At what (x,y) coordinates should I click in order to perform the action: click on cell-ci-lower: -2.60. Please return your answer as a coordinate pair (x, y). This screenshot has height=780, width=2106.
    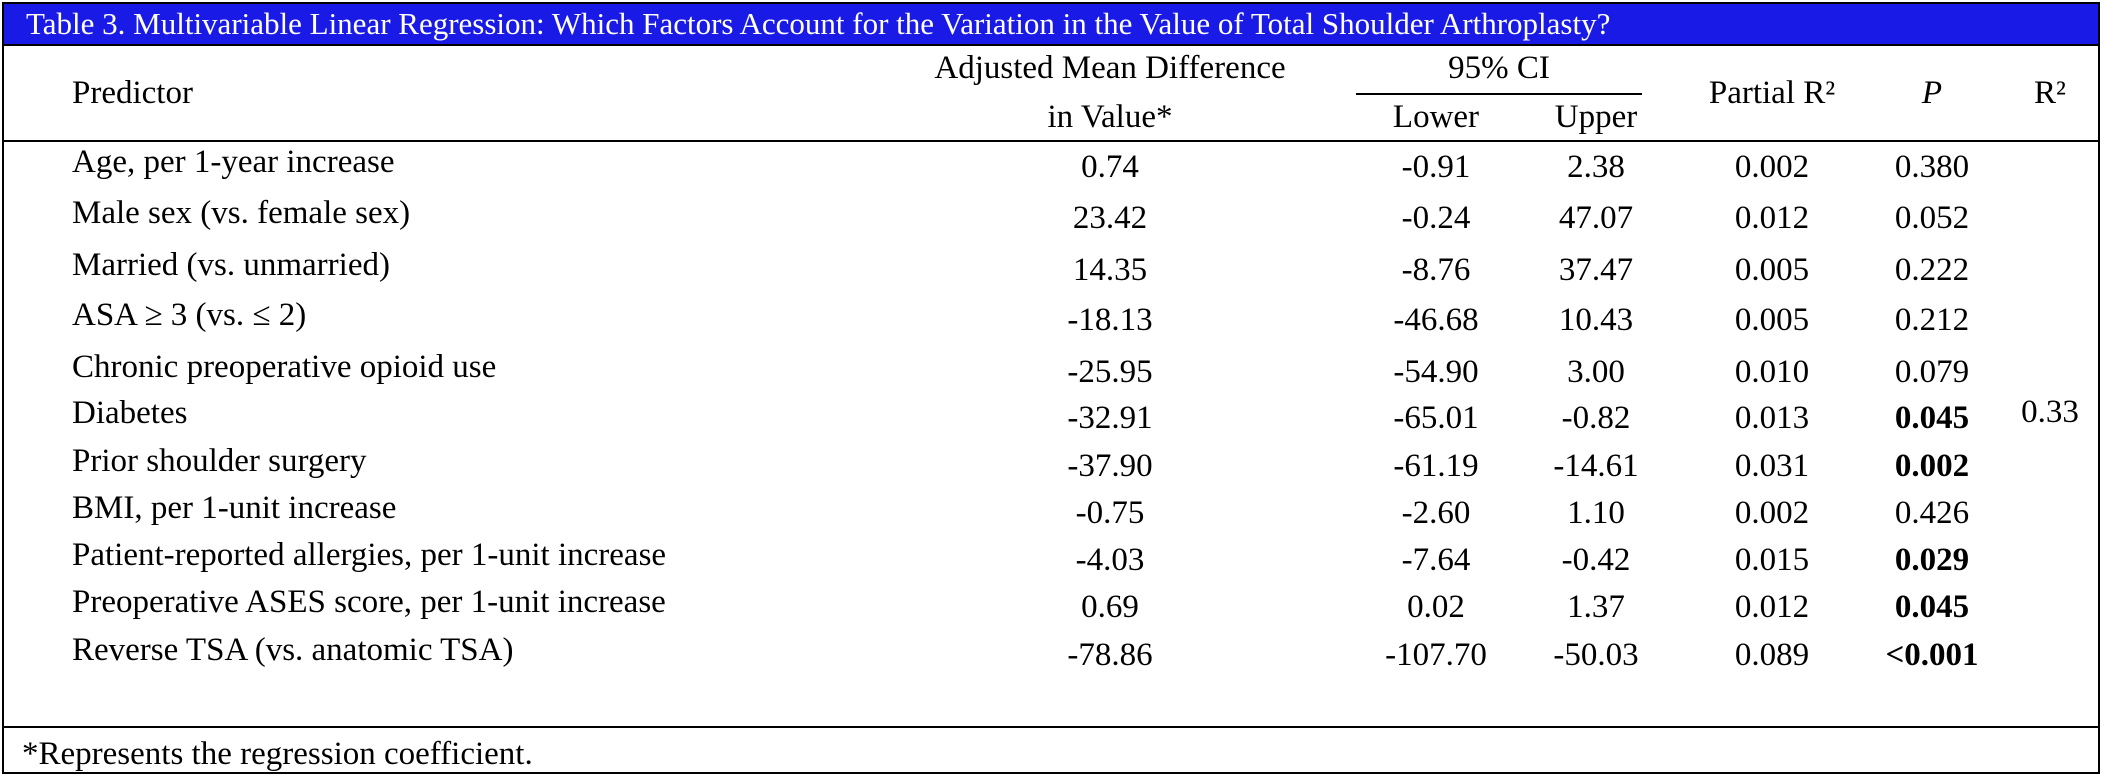
    Looking at the image, I should click on (1436, 513).